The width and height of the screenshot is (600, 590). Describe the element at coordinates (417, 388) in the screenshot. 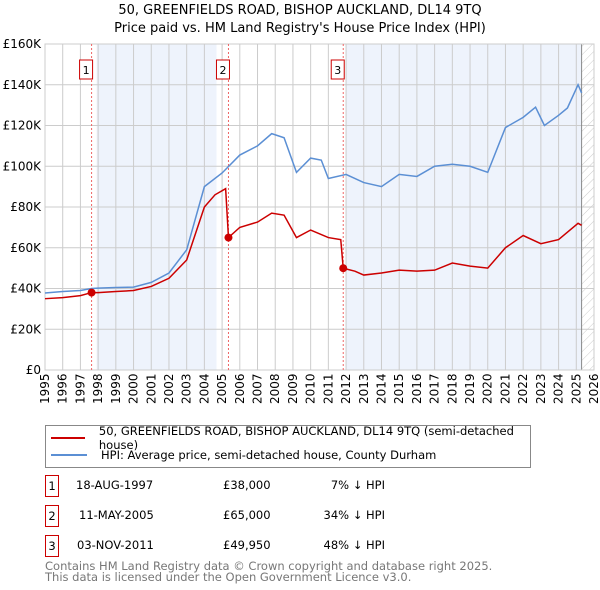

I see `x-tick-label: 2016` at that location.